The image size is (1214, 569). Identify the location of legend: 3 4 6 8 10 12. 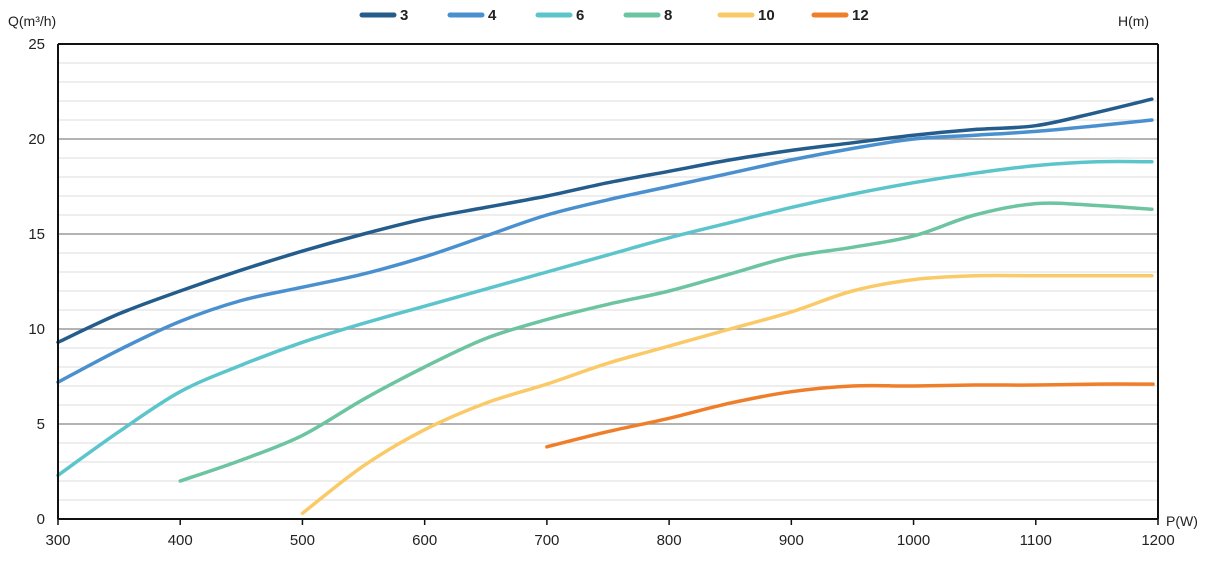
(614, 15).